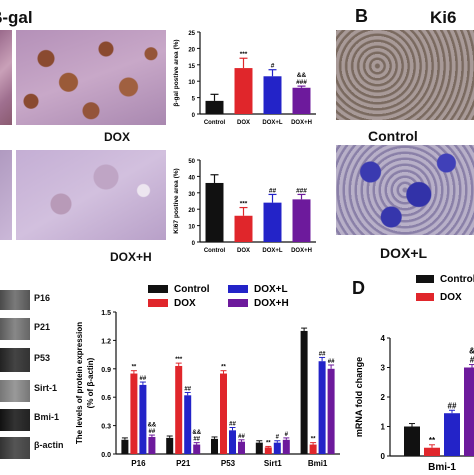 This screenshot has height=475, width=474. What do you see at coordinates (215, 251) in the screenshot?
I see `x-tick-label: Control` at bounding box center [215, 251].